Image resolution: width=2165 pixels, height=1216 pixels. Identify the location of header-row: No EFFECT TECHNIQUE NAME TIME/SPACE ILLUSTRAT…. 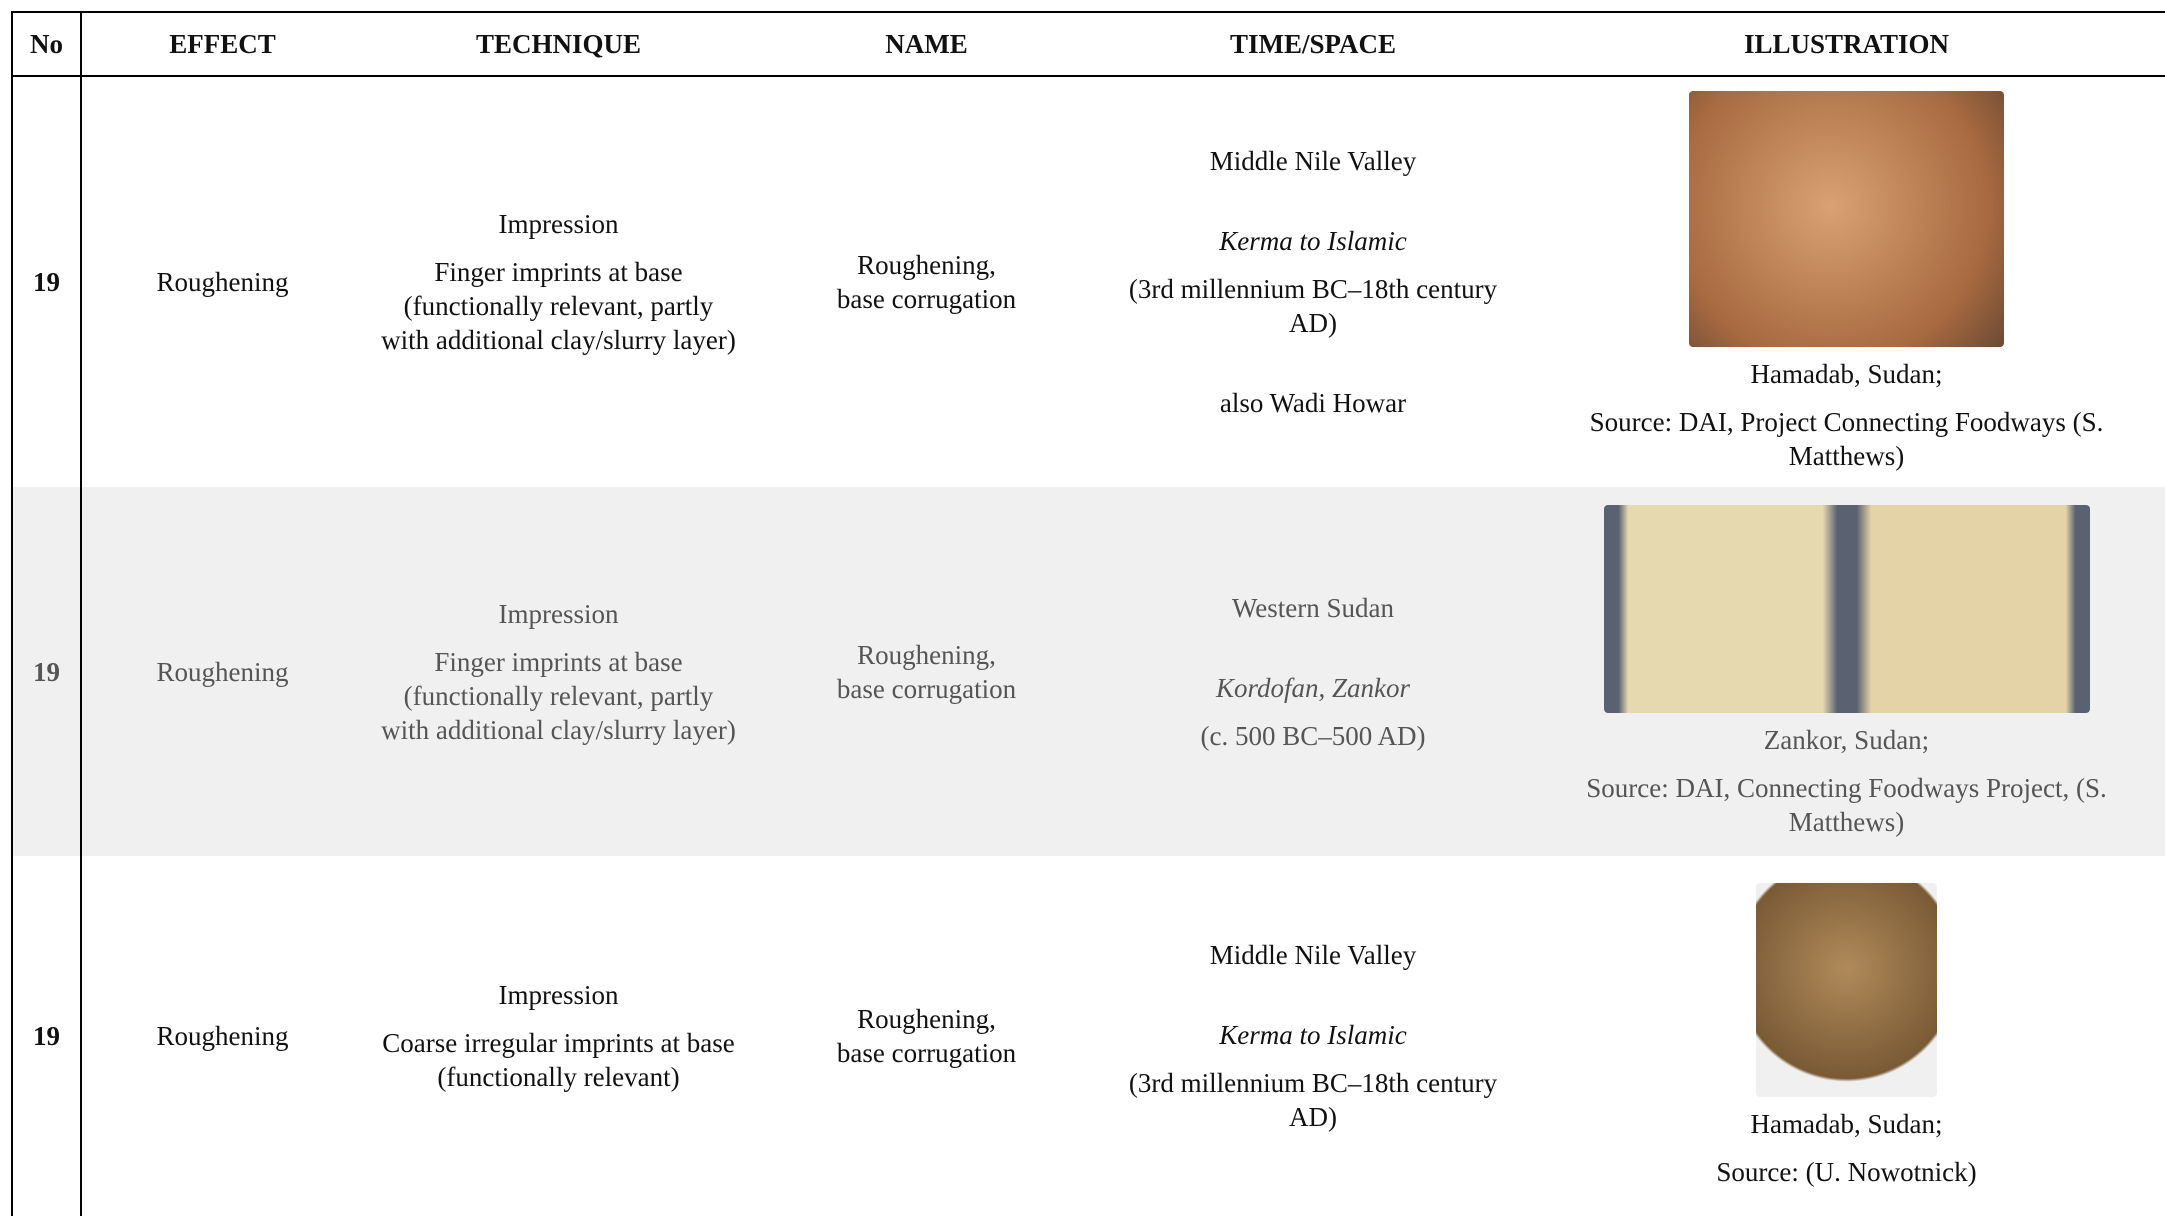
(1088, 44).